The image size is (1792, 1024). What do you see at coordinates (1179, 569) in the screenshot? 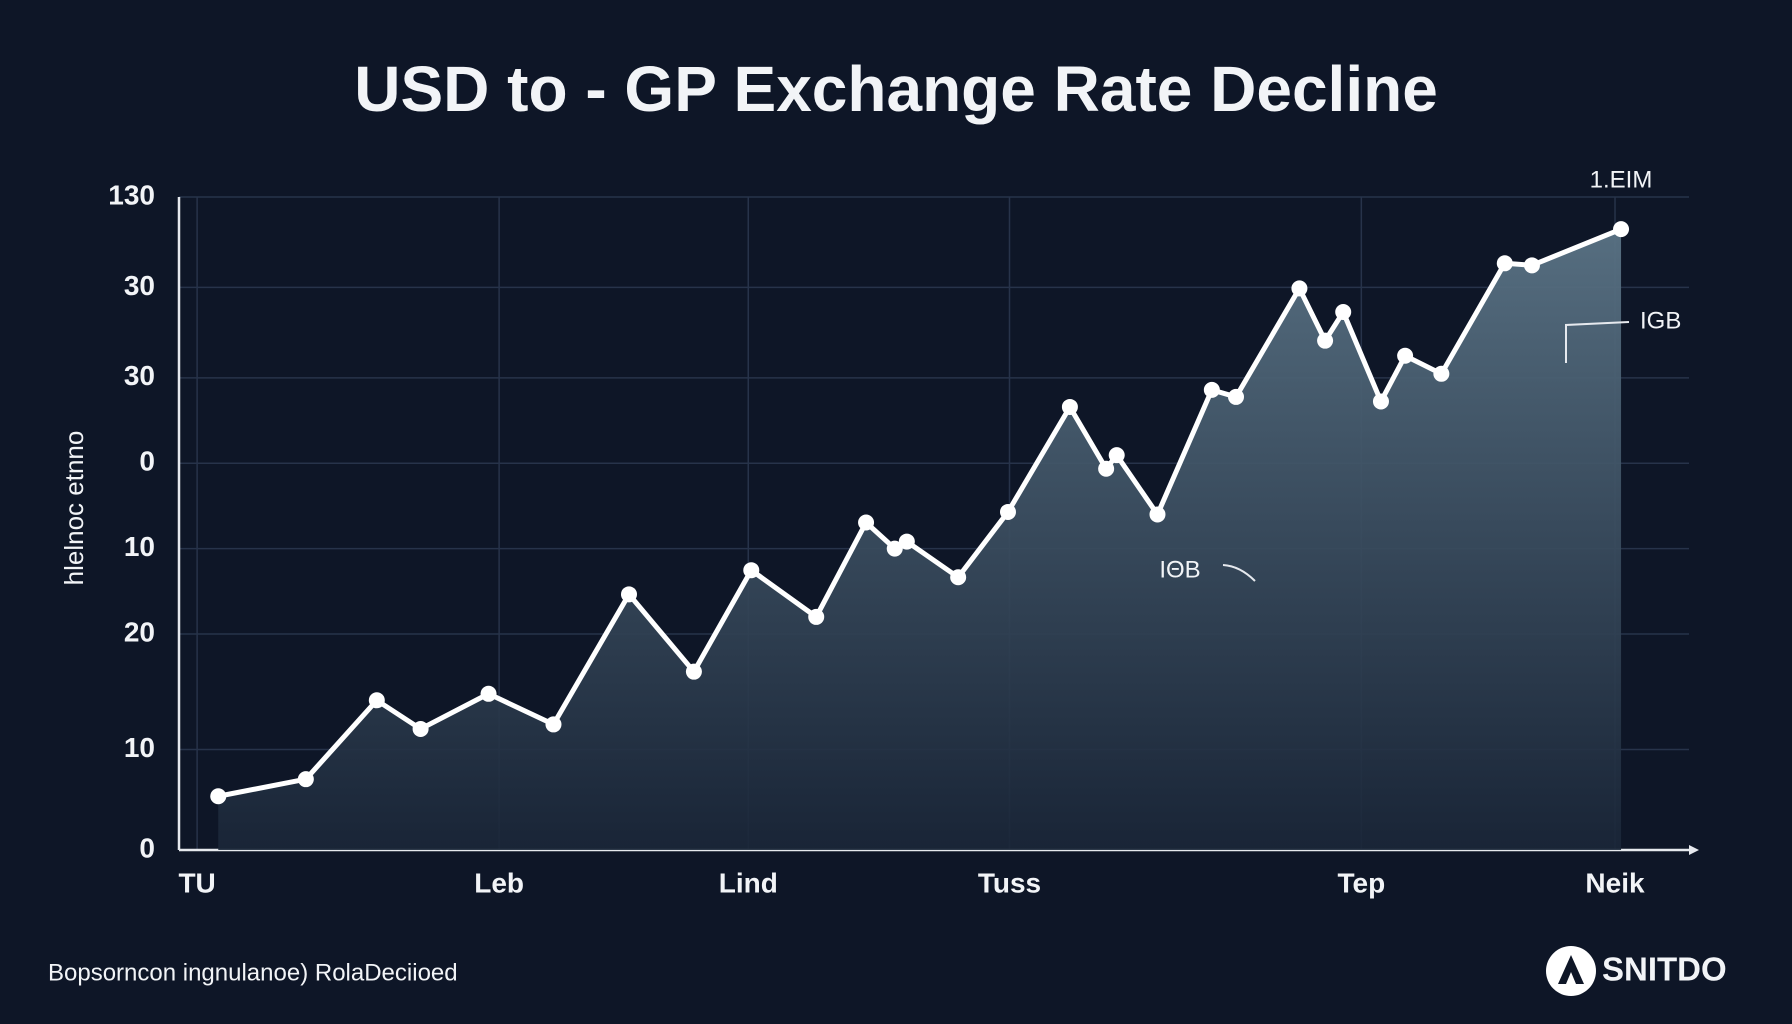
I see `annotation: IΘB` at bounding box center [1179, 569].